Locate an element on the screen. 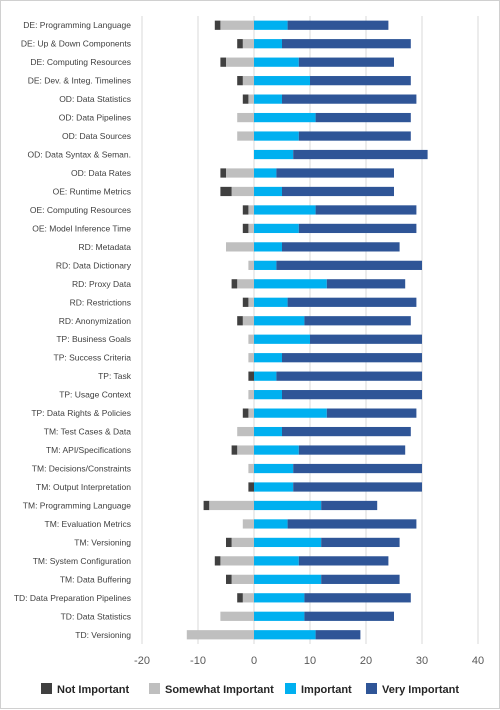  legend-item: Not Important is located at coordinates (85, 689).